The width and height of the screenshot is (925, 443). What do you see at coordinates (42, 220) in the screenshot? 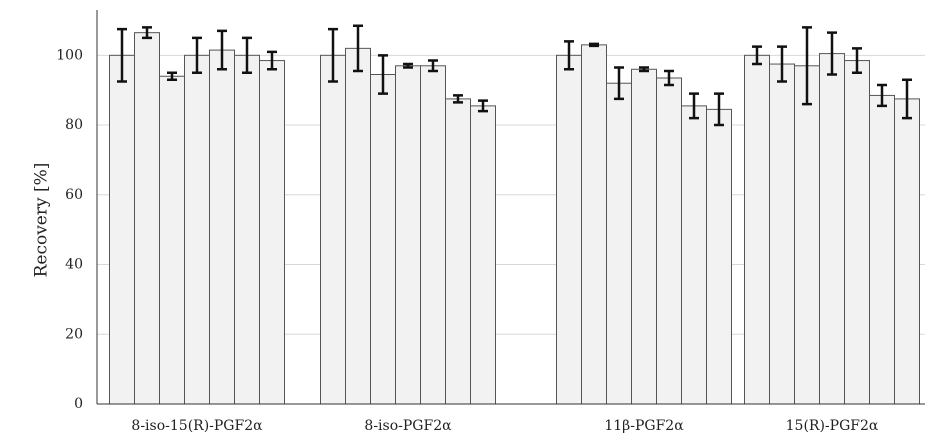
I see `y-axis-title: Recovery [%]` at bounding box center [42, 220].